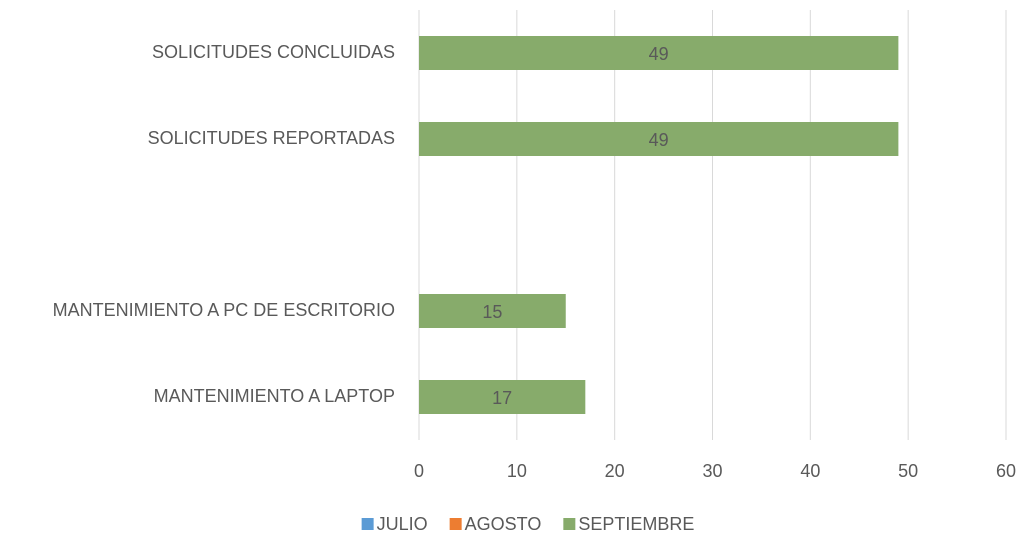  Describe the element at coordinates (636, 524) in the screenshot. I see `legend-label: SEPTIEMBRE` at that location.